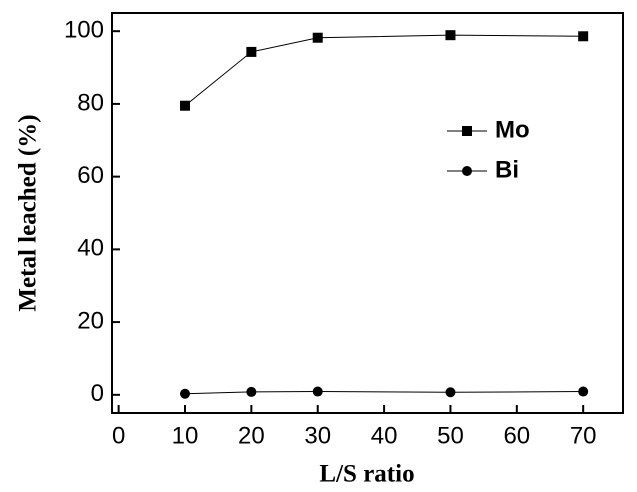  Describe the element at coordinates (90, 248) in the screenshot. I see `y-tick-label: 40` at that location.